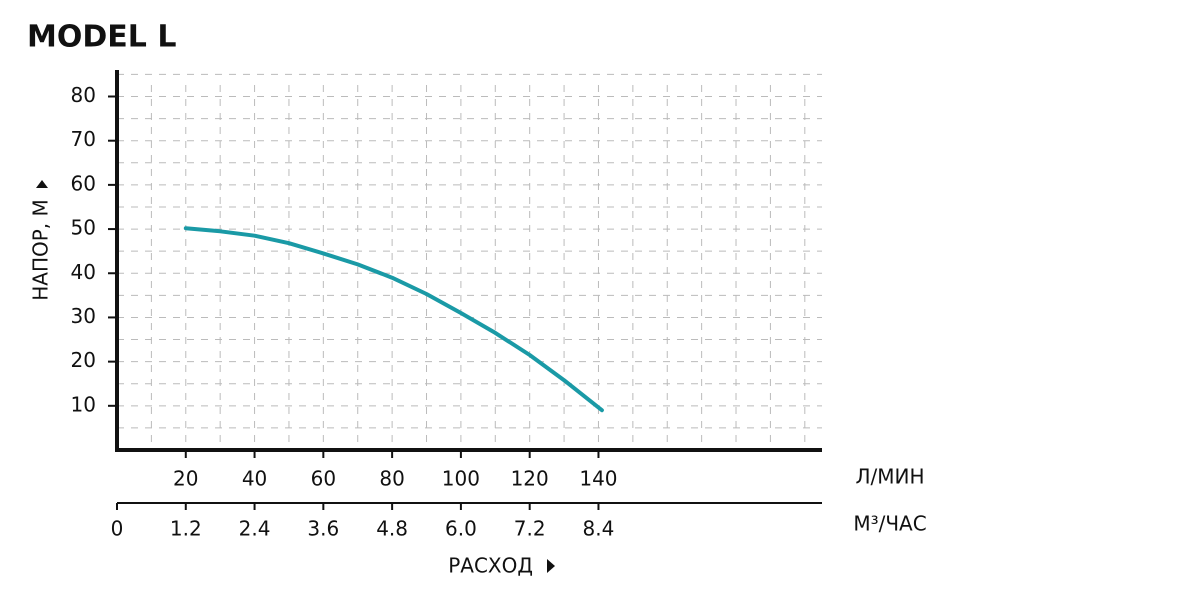 This screenshot has height=600, width=1200. What do you see at coordinates (254, 479) in the screenshot?
I see `x-tick-label: 40` at bounding box center [254, 479].